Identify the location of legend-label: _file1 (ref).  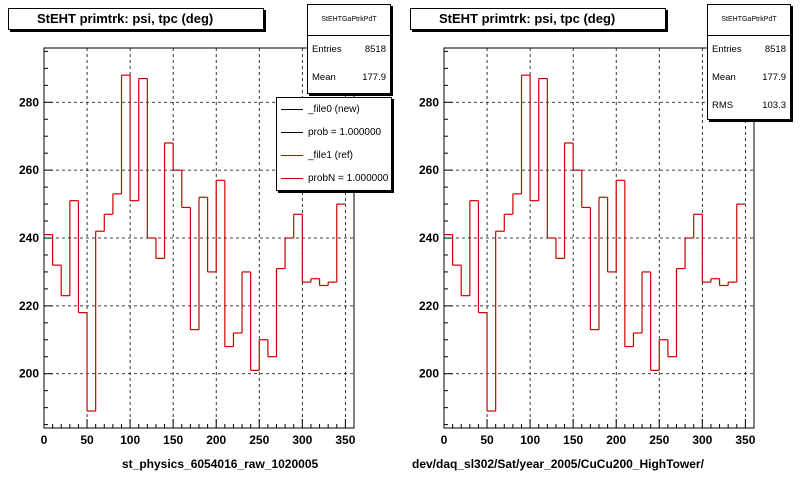
(331, 155).